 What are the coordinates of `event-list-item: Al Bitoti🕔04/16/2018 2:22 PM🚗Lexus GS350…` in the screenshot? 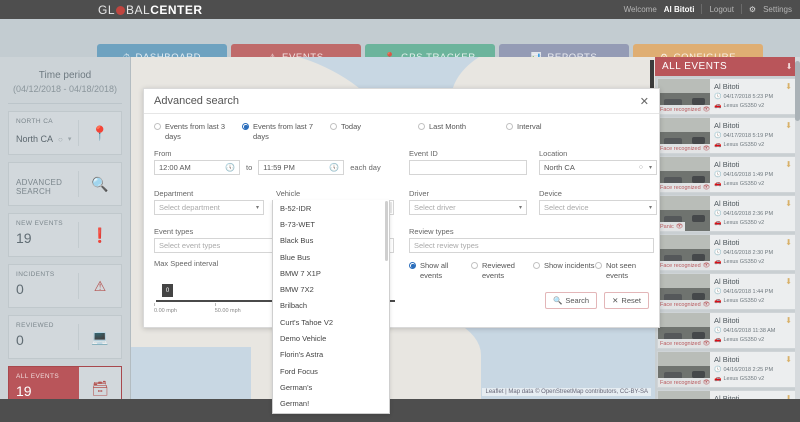 It's located at (726, 394).